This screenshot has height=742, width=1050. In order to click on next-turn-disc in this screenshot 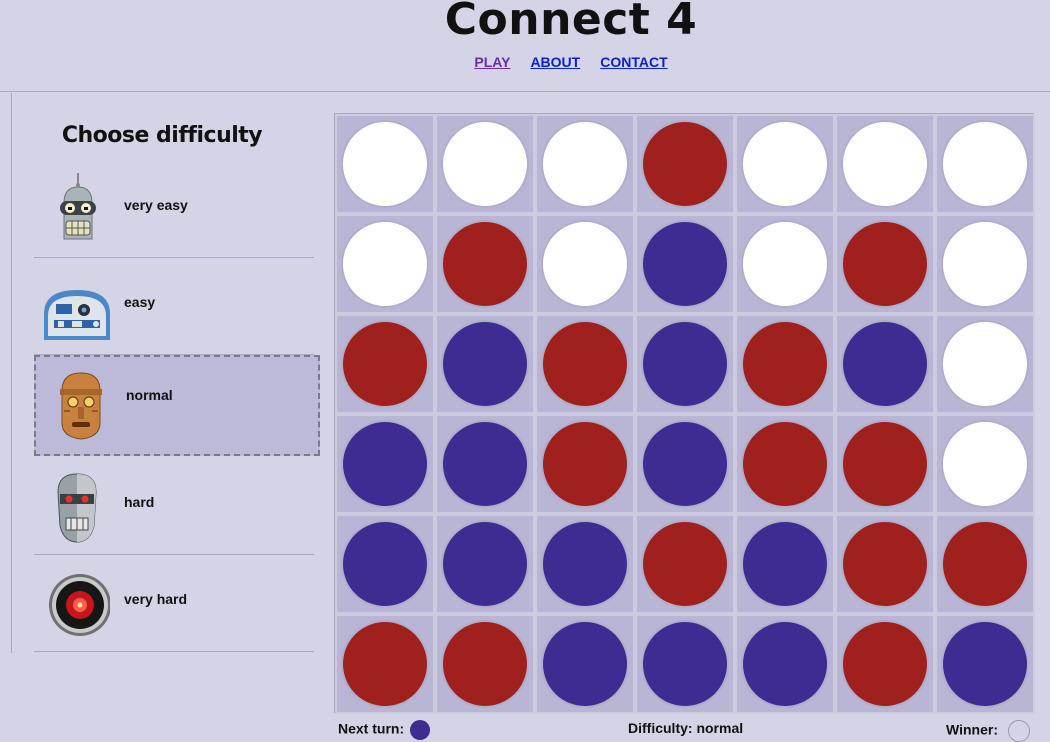, I will do `click(420, 730)`.